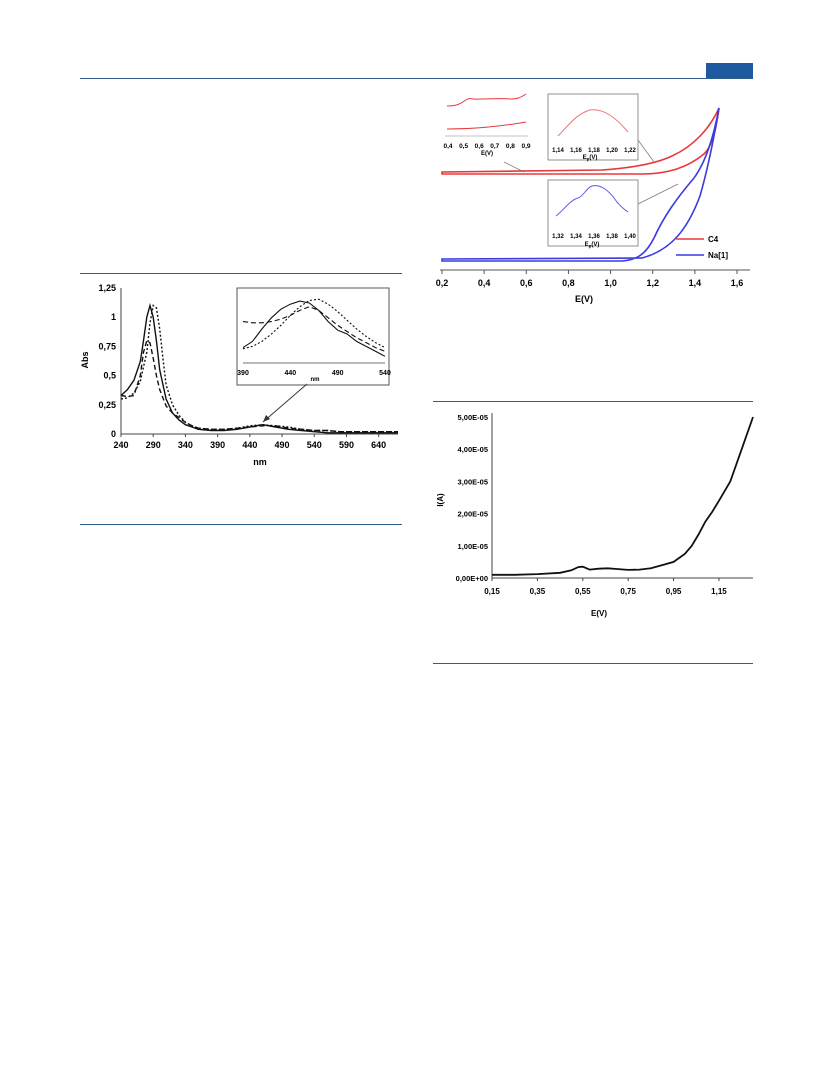  I want to click on uv-vis-y-tick-label: 0, so click(113, 434).